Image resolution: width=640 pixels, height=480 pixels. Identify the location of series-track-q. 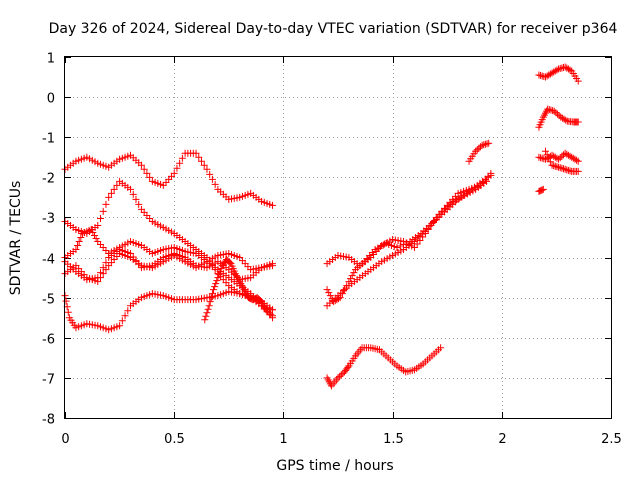
(541, 190).